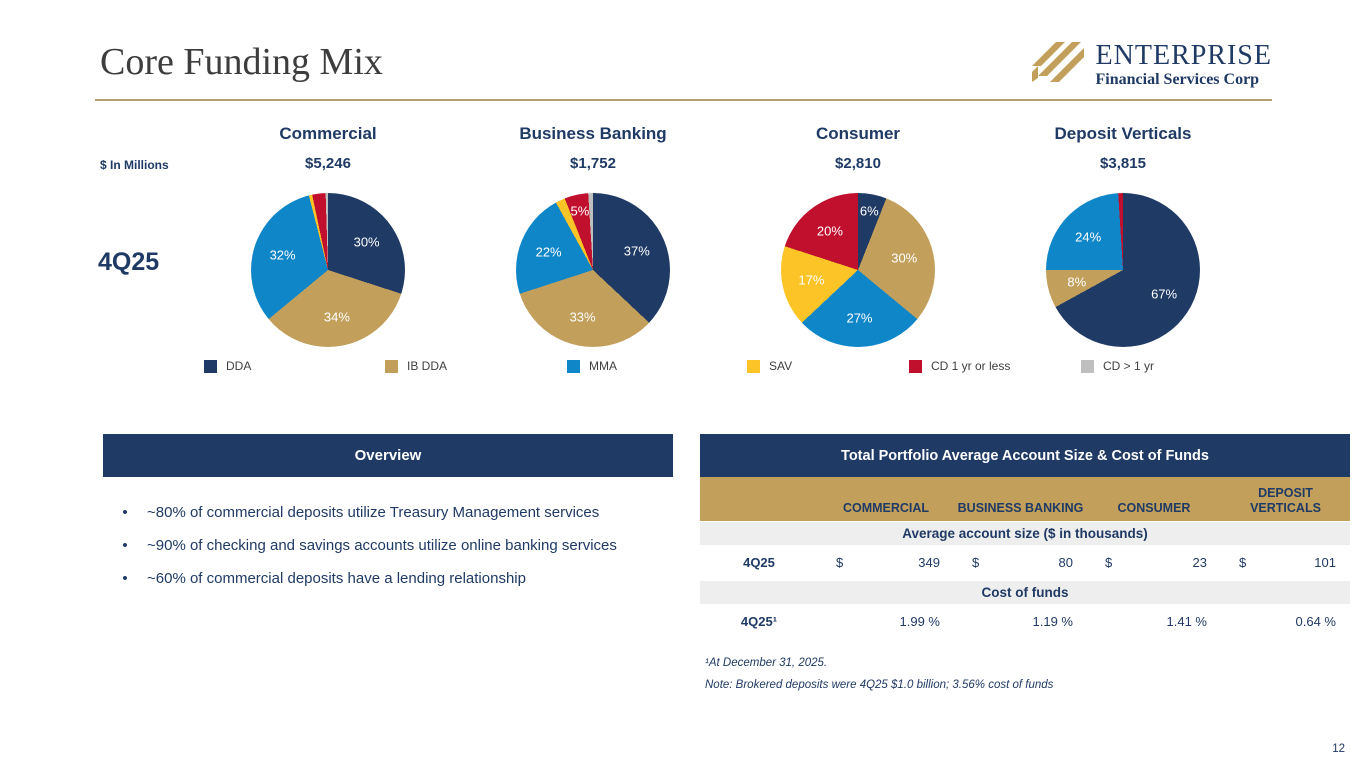  Describe the element at coordinates (781, 366) in the screenshot. I see `legend-label: SAV` at that location.